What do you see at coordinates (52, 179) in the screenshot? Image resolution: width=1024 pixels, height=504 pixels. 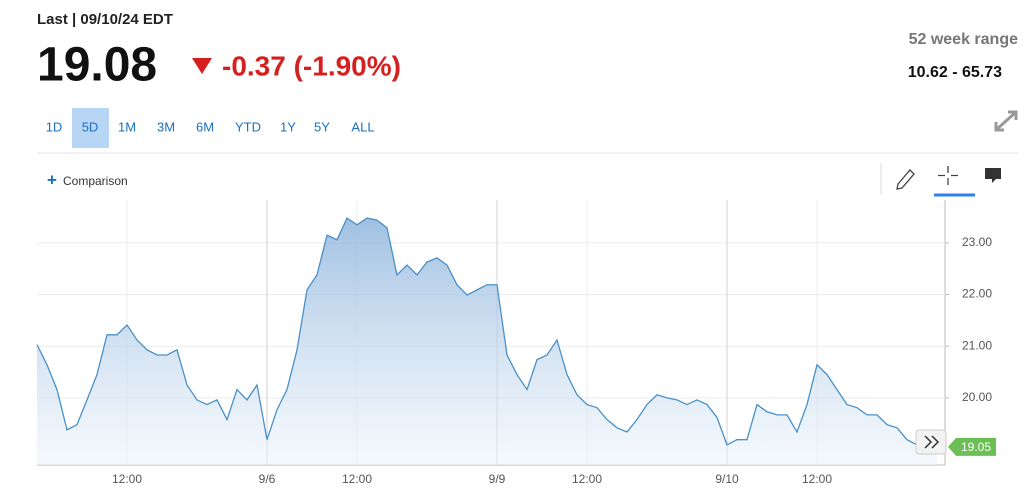 I see `plus-icon: +` at bounding box center [52, 179].